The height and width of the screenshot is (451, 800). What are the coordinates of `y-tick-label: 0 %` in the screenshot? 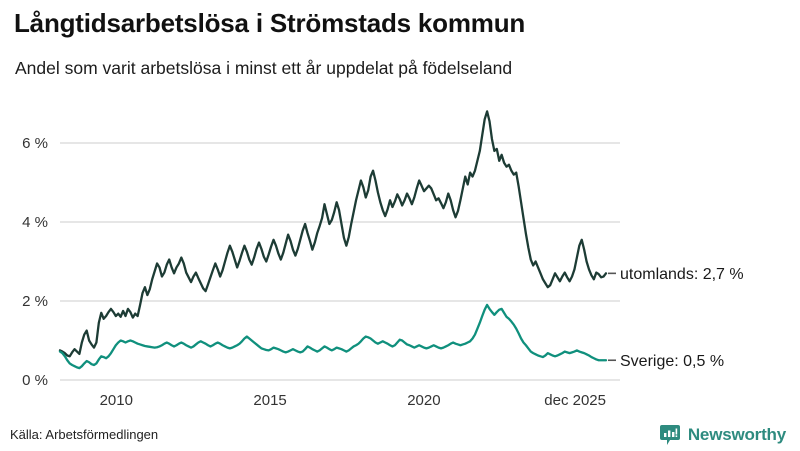 It's located at (35, 380).